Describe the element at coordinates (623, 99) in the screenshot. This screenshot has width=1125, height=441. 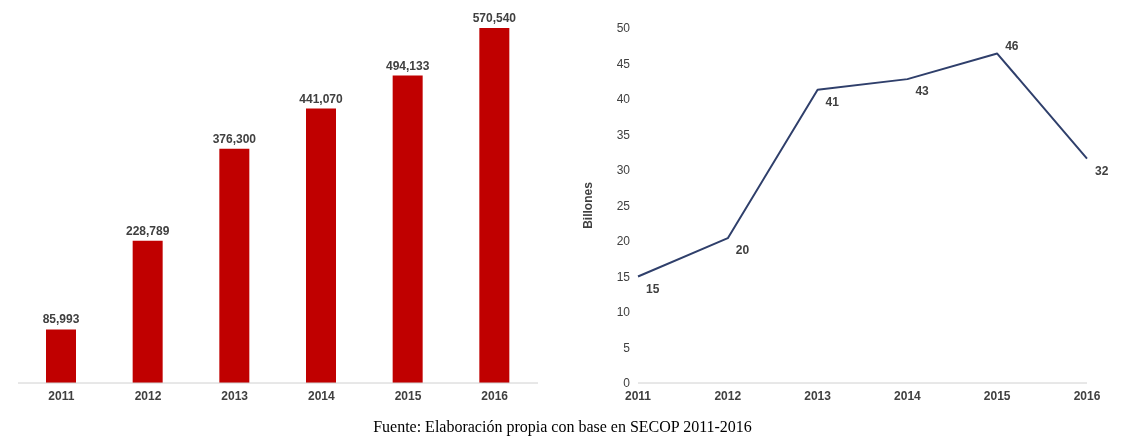
I see `y-tick-label: 40` at that location.